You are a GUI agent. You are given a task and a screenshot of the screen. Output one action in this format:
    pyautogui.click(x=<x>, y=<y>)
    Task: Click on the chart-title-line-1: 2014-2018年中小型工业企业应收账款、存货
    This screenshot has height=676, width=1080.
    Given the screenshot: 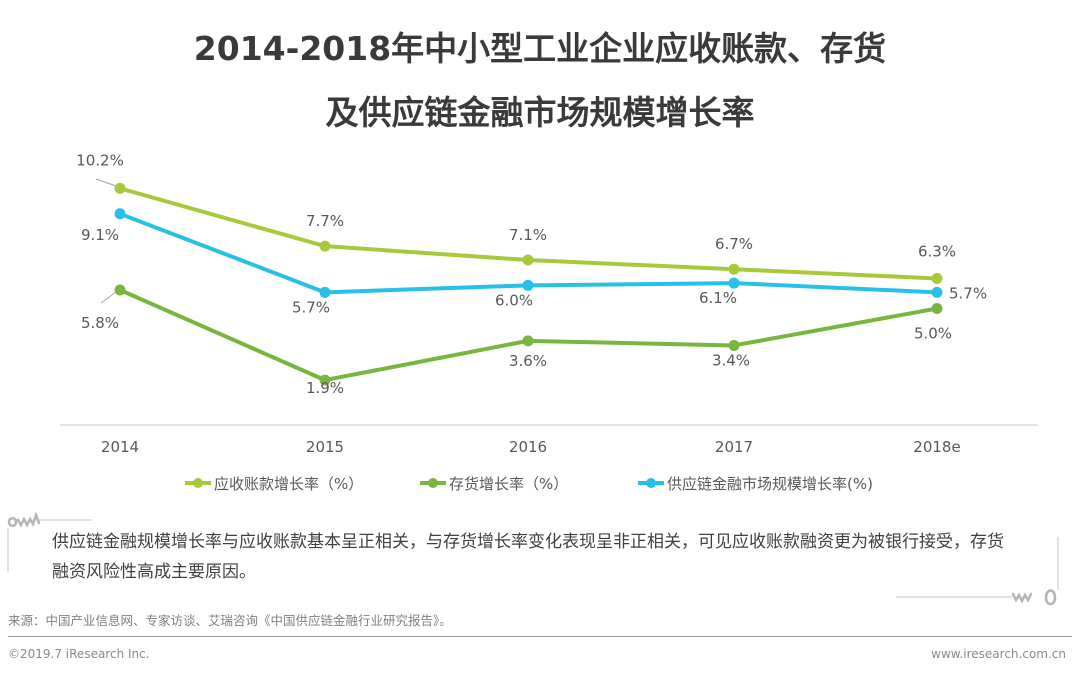 What is the action you would take?
    pyautogui.click(x=540, y=48)
    